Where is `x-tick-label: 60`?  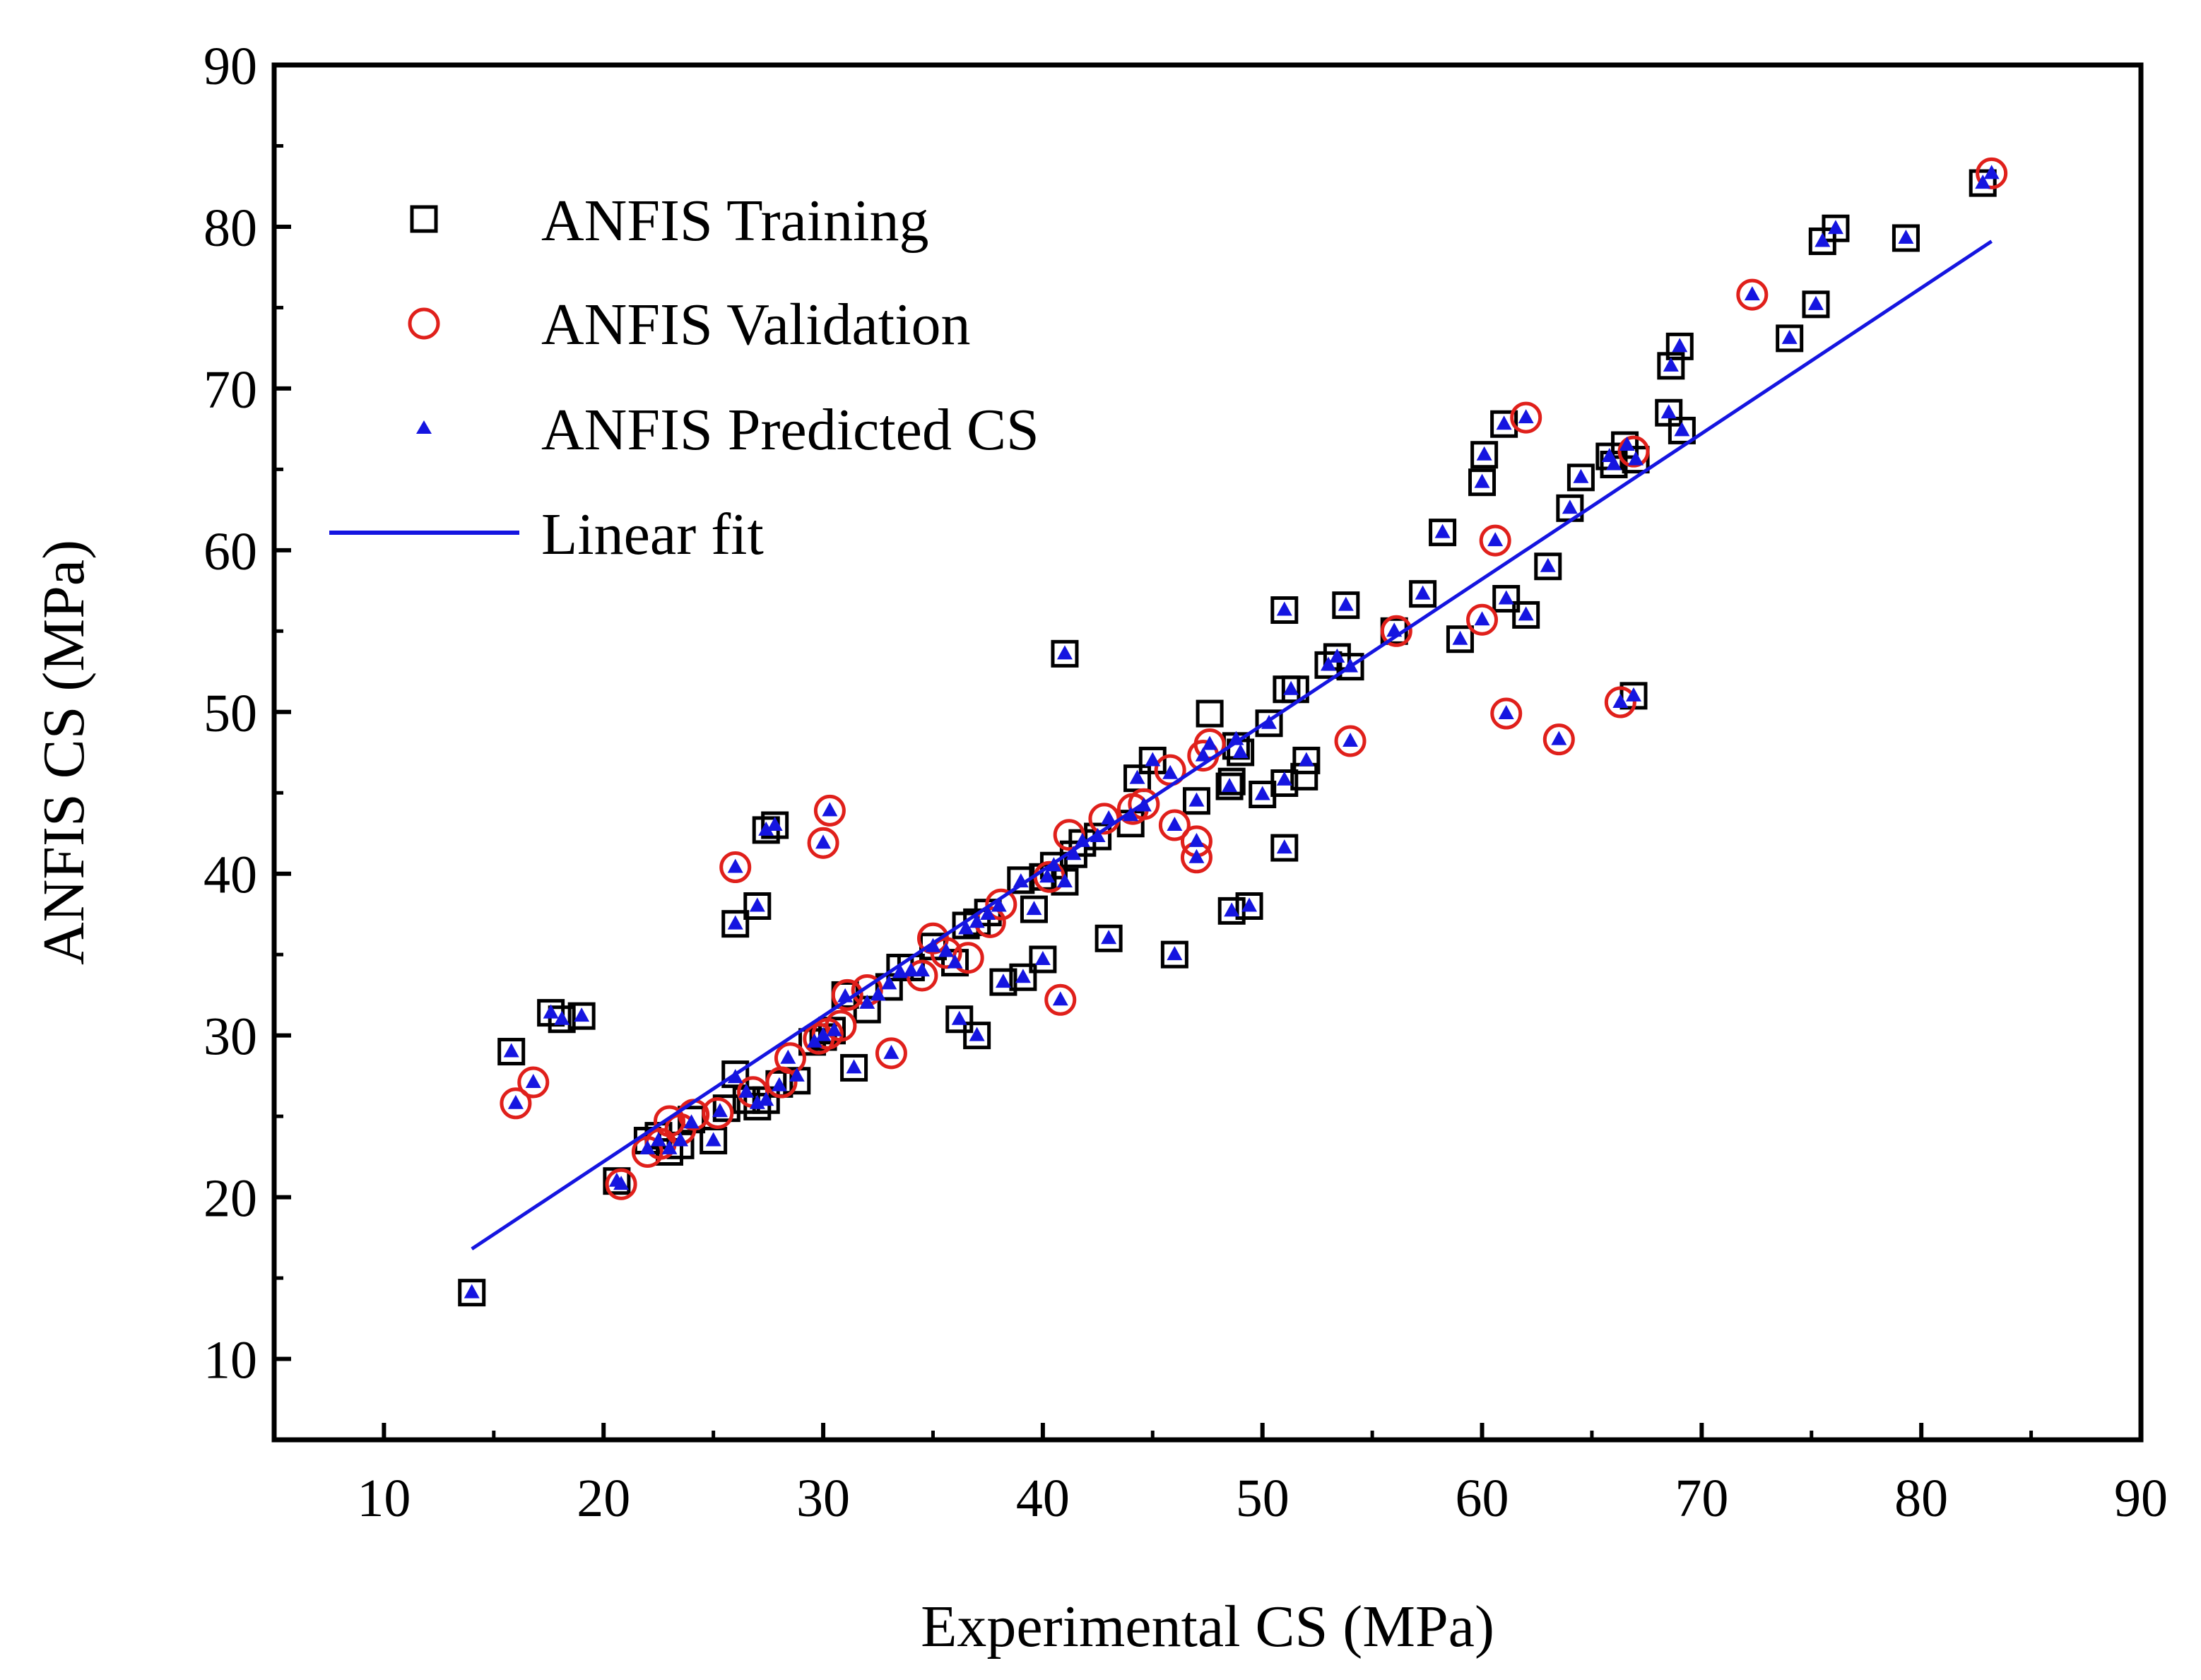
x-tick-label: 60 is located at coordinates (1482, 1498).